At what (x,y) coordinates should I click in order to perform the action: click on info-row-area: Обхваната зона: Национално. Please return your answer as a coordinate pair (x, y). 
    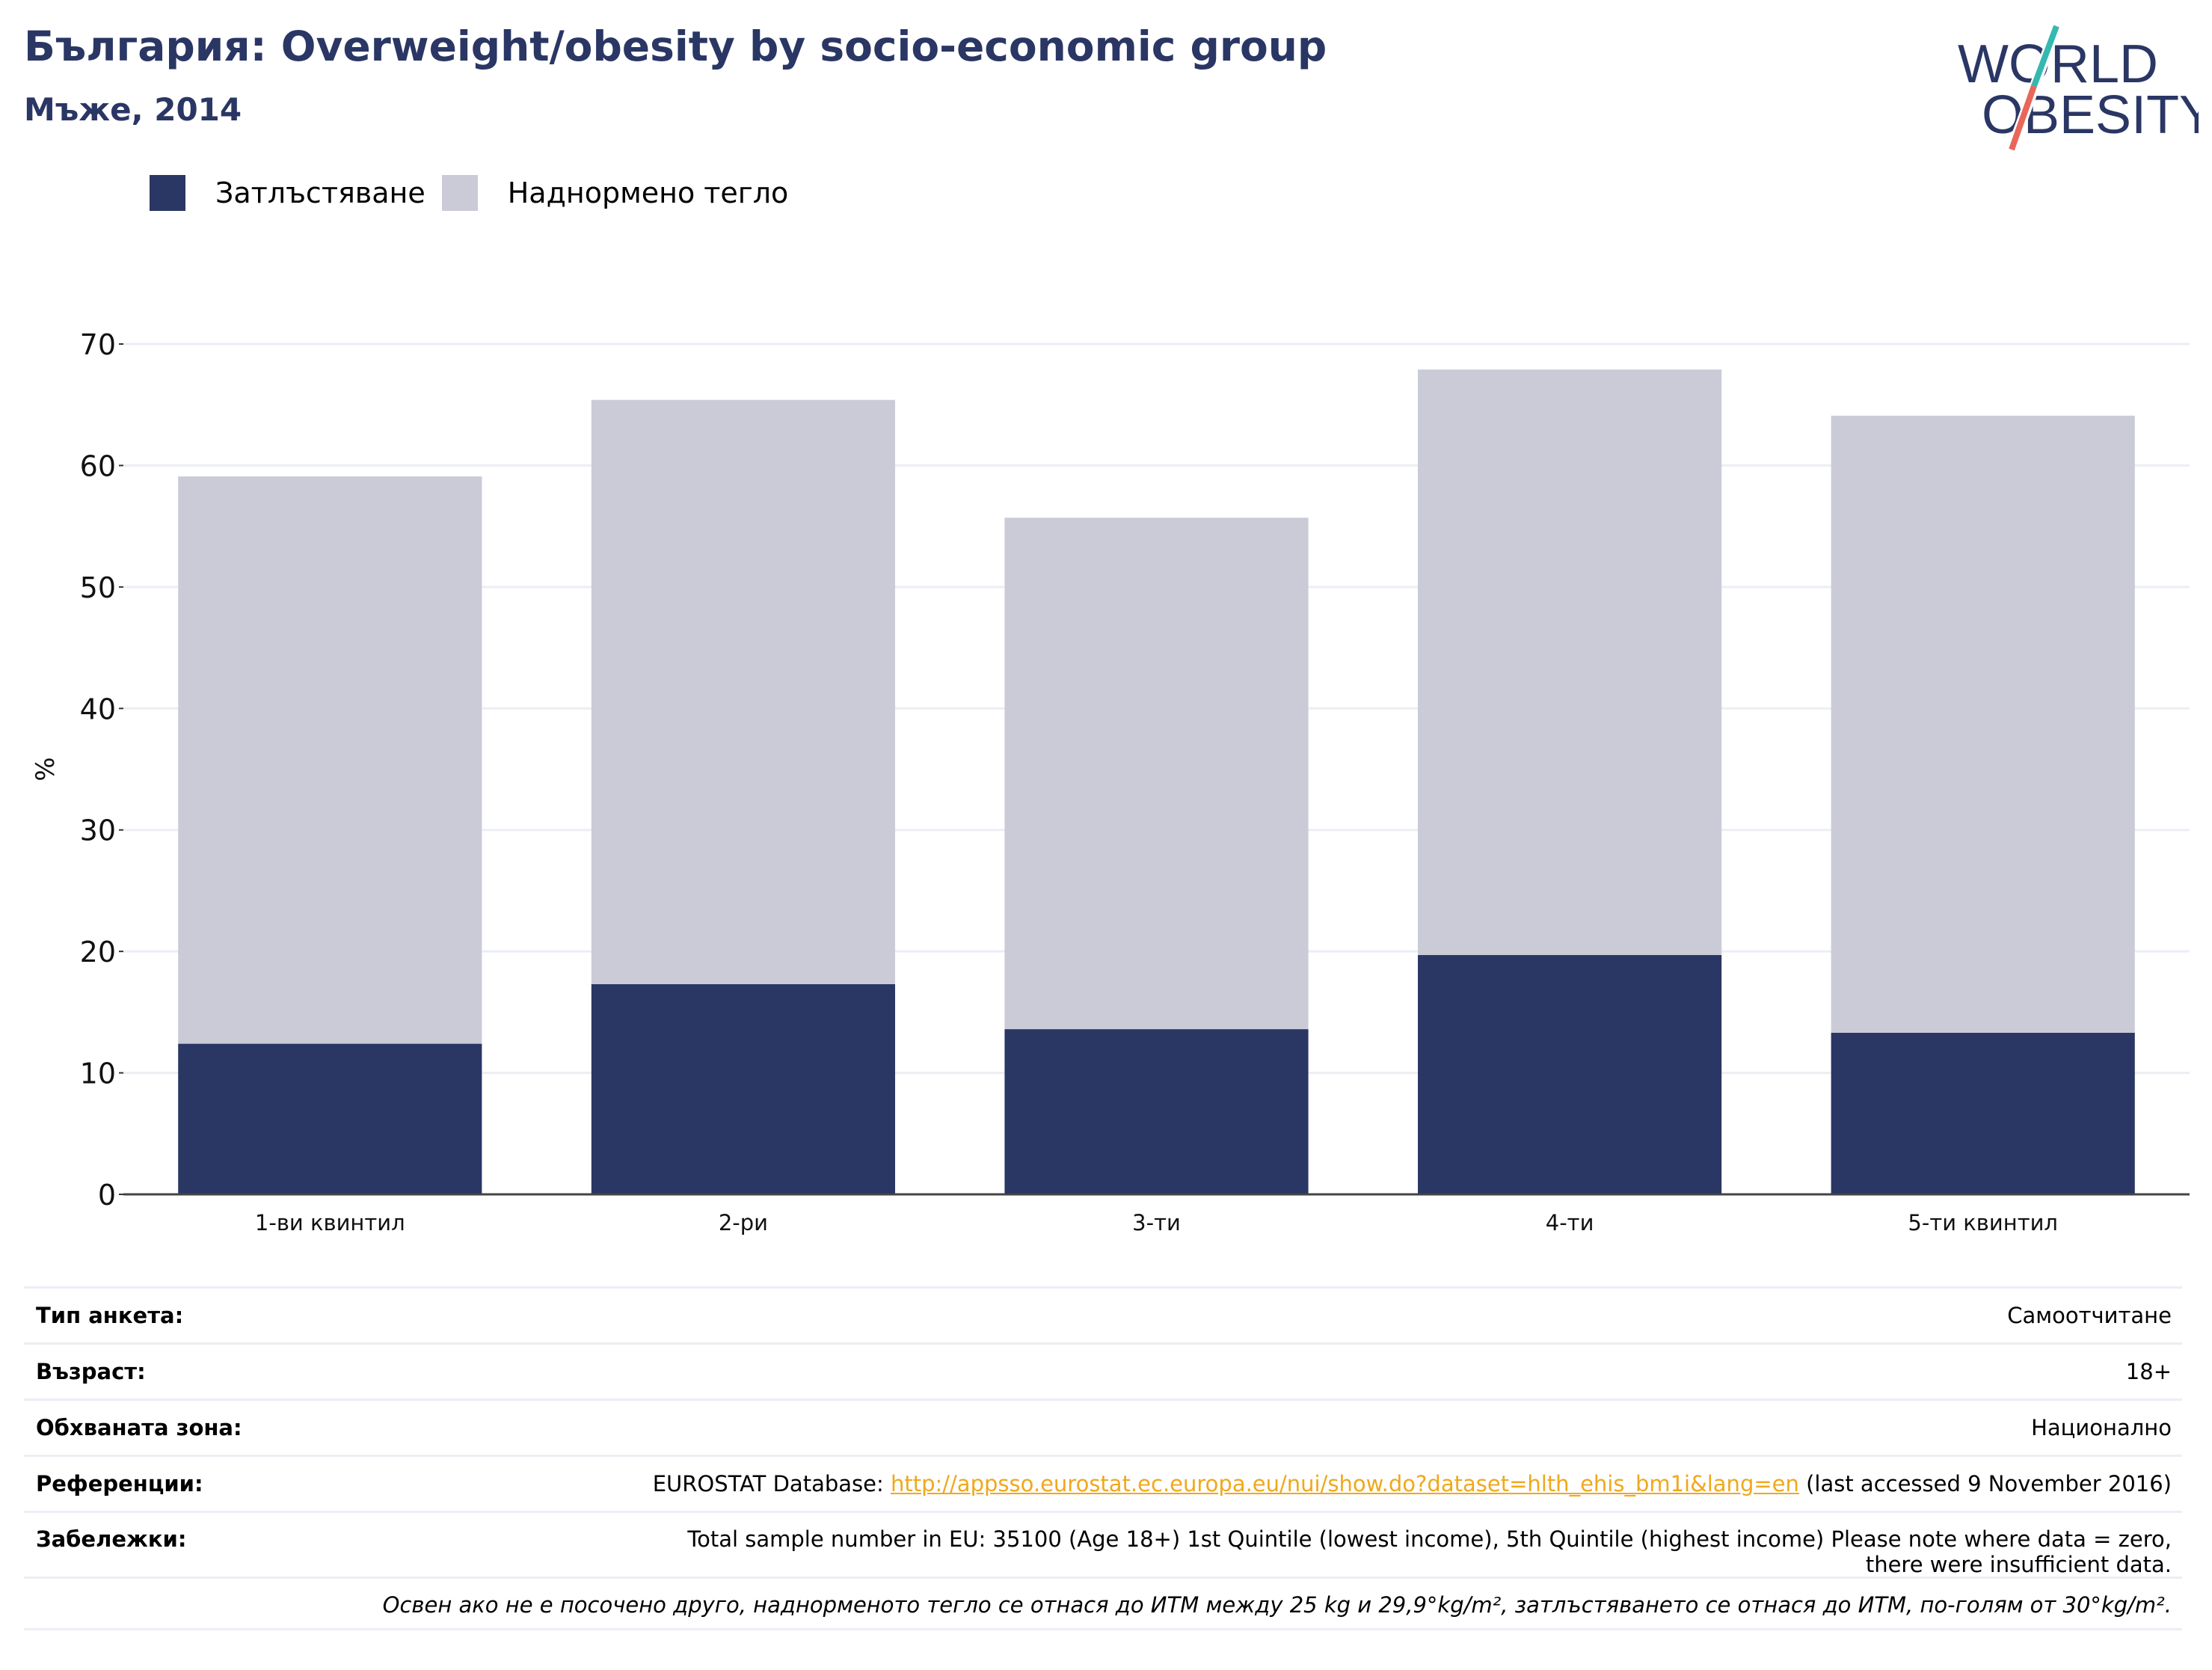
    Looking at the image, I should click on (1103, 1427).